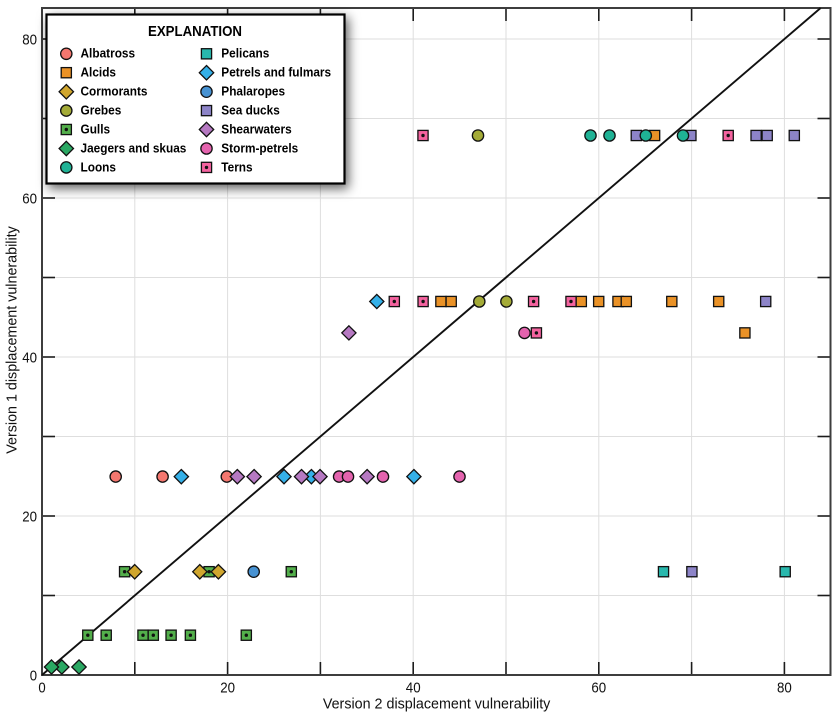 The width and height of the screenshot is (833, 721). Describe the element at coordinates (99, 72) in the screenshot. I see `svg-text: Alcids` at that location.